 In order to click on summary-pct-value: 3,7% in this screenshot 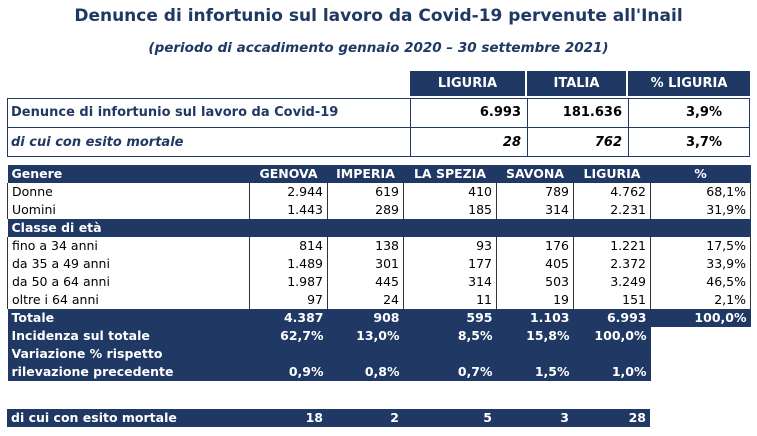, I will do `click(703, 142)`.